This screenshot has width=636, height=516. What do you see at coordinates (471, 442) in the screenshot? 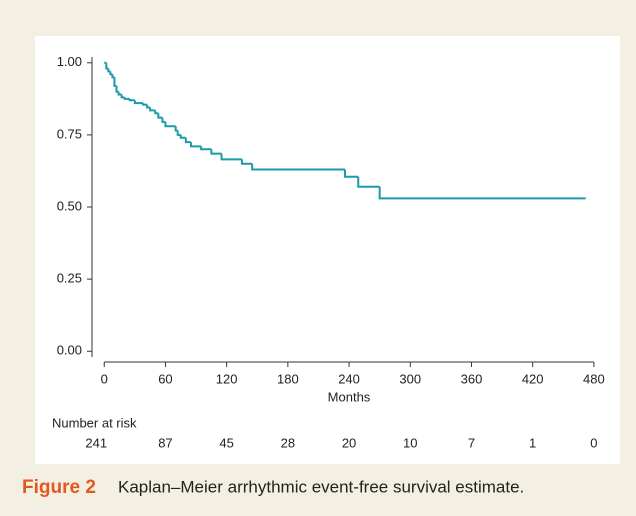
I see `risk-count: 7` at bounding box center [471, 442].